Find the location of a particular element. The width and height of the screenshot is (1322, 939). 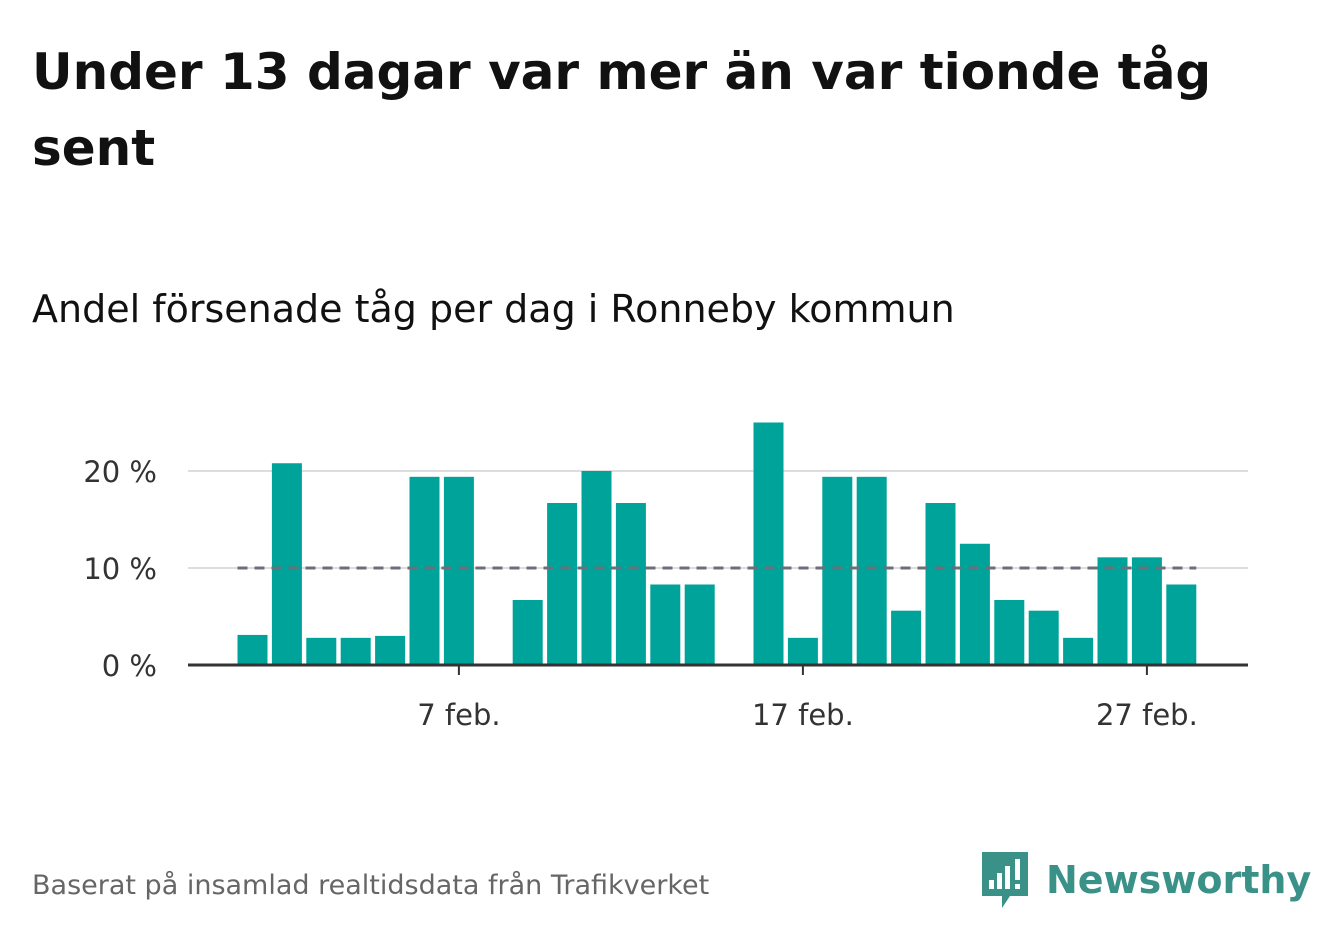

x-axis-labels: 7 feb. 17 feb. 27 feb. is located at coordinates (807, 715).